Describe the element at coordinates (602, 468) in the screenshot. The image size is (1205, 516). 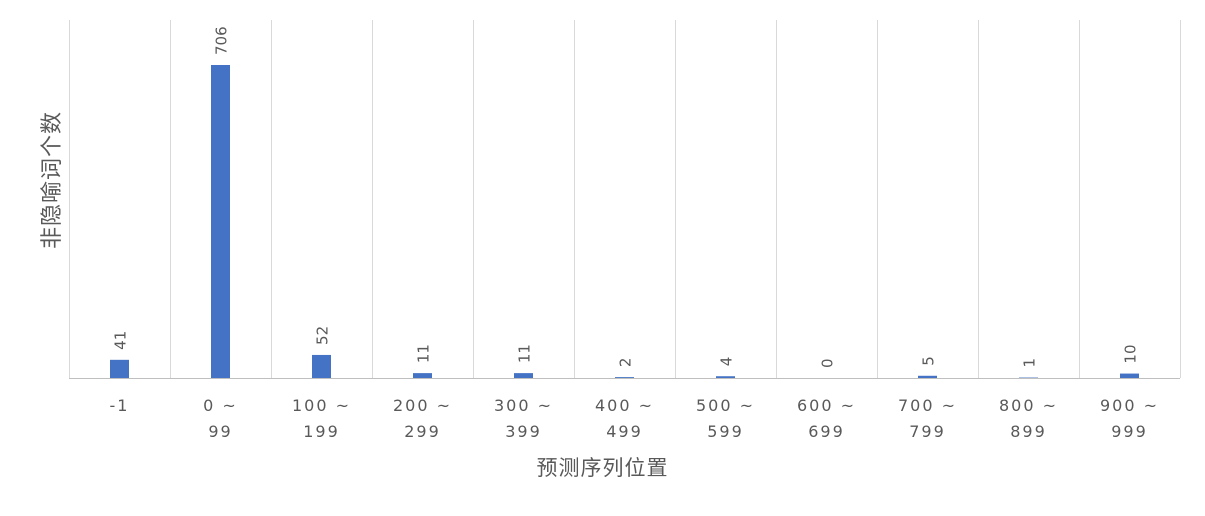
I see `x-axis-title: 预测序列位置` at that location.